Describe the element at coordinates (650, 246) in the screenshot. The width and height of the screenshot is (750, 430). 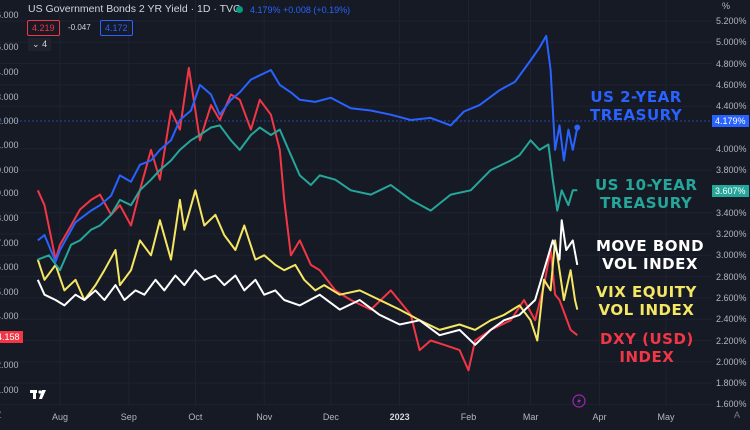
I see `annotation-line: MOVE BOND` at that location.